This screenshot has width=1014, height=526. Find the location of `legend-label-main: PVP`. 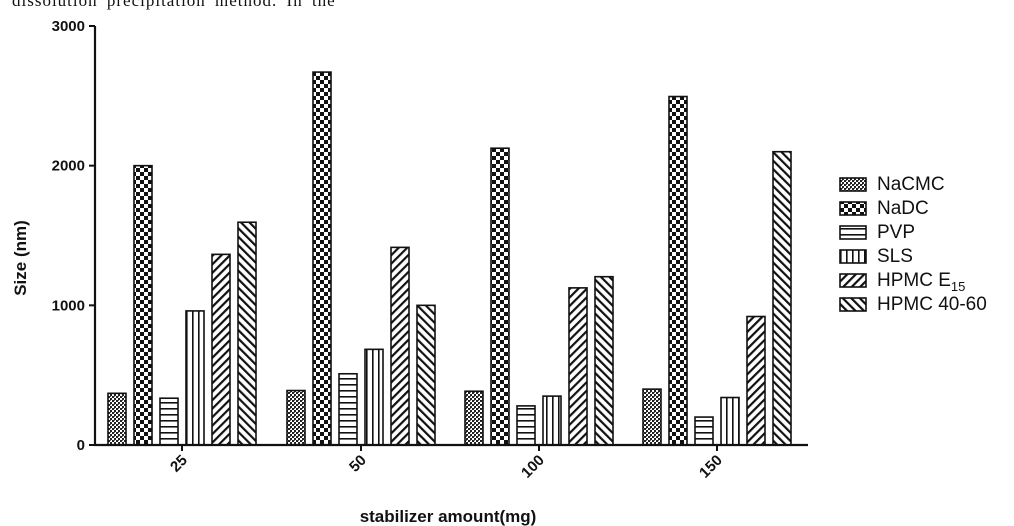

legend-label-main: PVP is located at coordinates (896, 232).